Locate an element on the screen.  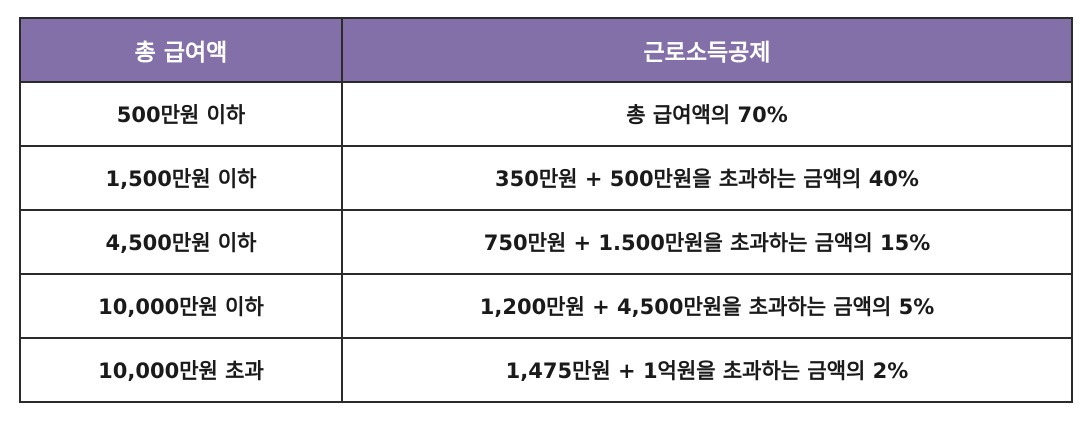
column-header-earned-income-deduction: 근로소득공제 is located at coordinates (707, 50).